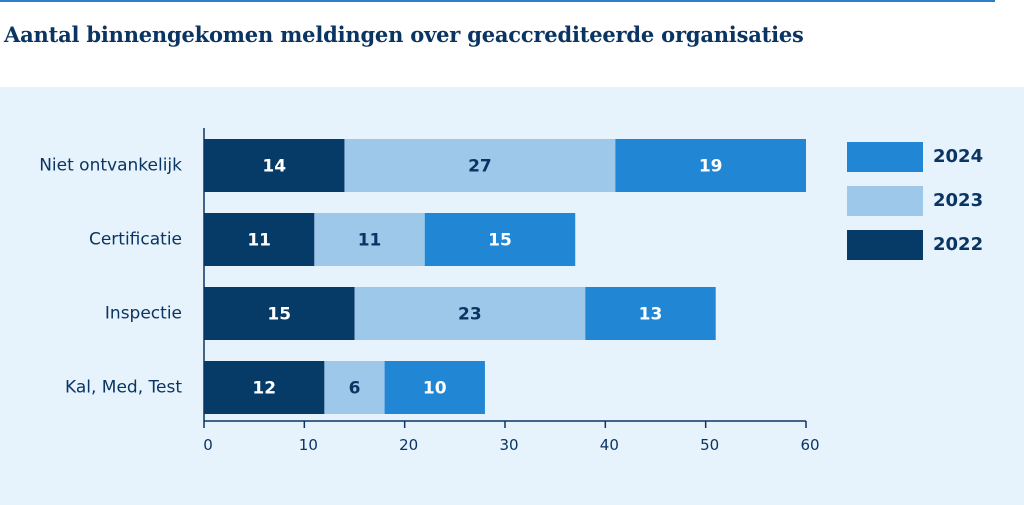  Describe the element at coordinates (958, 200) in the screenshot. I see `legend-label-2023: 2023` at that location.